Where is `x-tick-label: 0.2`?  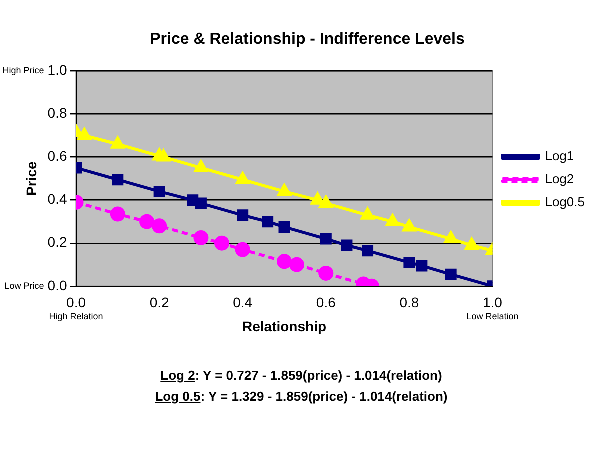 x-tick-label: 0.2 is located at coordinates (160, 302).